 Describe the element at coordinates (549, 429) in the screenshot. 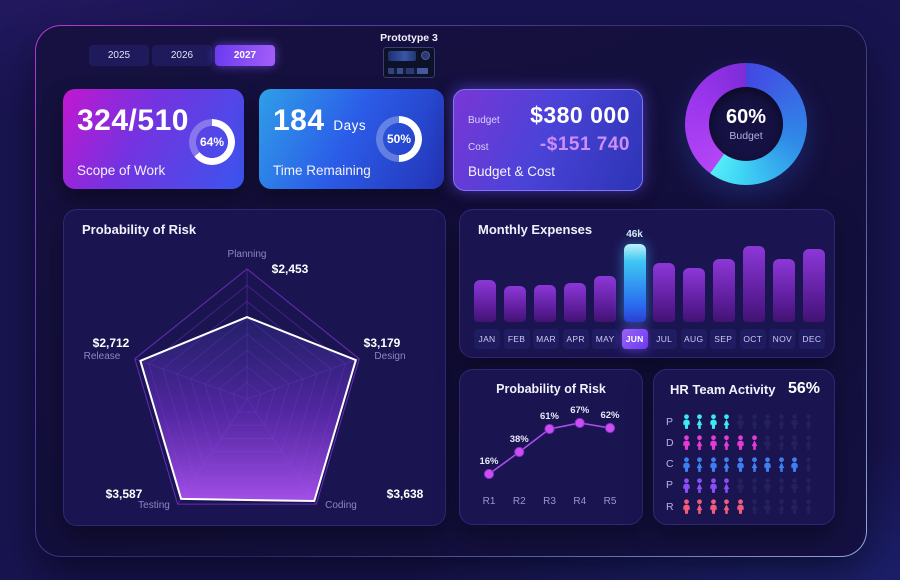

I see `risk-point-r3` at that location.